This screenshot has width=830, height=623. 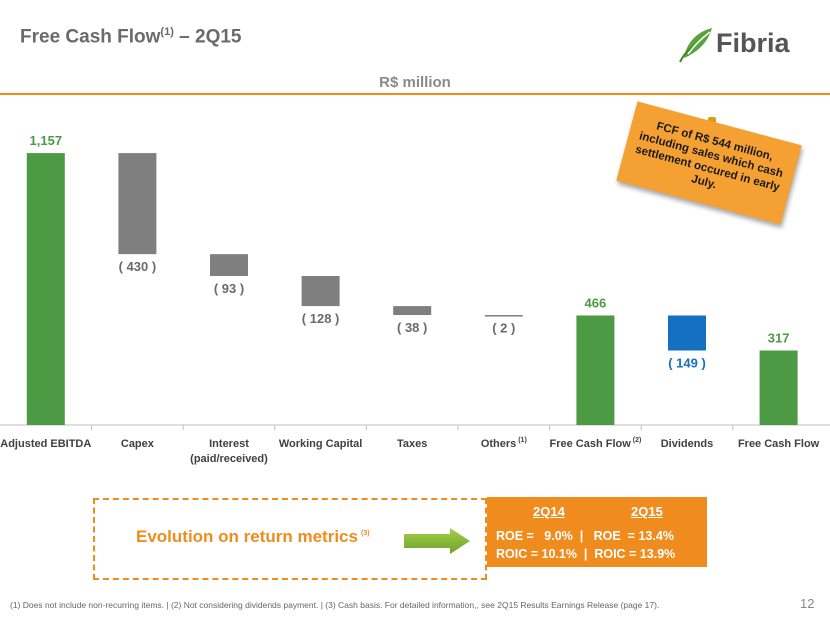 What do you see at coordinates (504, 443) in the screenshot?
I see `x-tick-label-6: Others (1)` at bounding box center [504, 443].